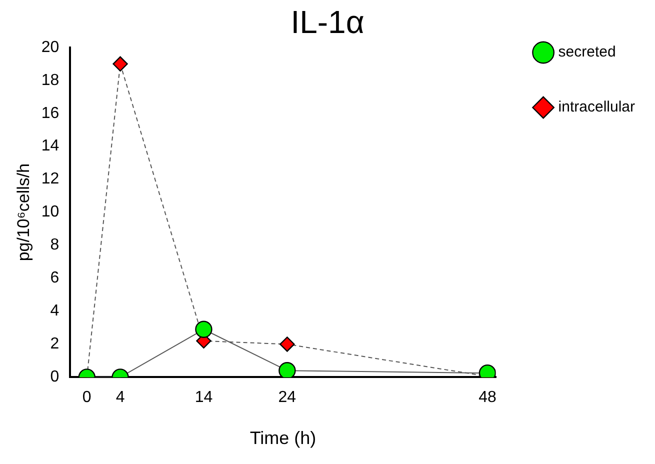 Image resolution: width=655 pixels, height=464 pixels. I want to click on x-tick-label: 48, so click(487, 397).